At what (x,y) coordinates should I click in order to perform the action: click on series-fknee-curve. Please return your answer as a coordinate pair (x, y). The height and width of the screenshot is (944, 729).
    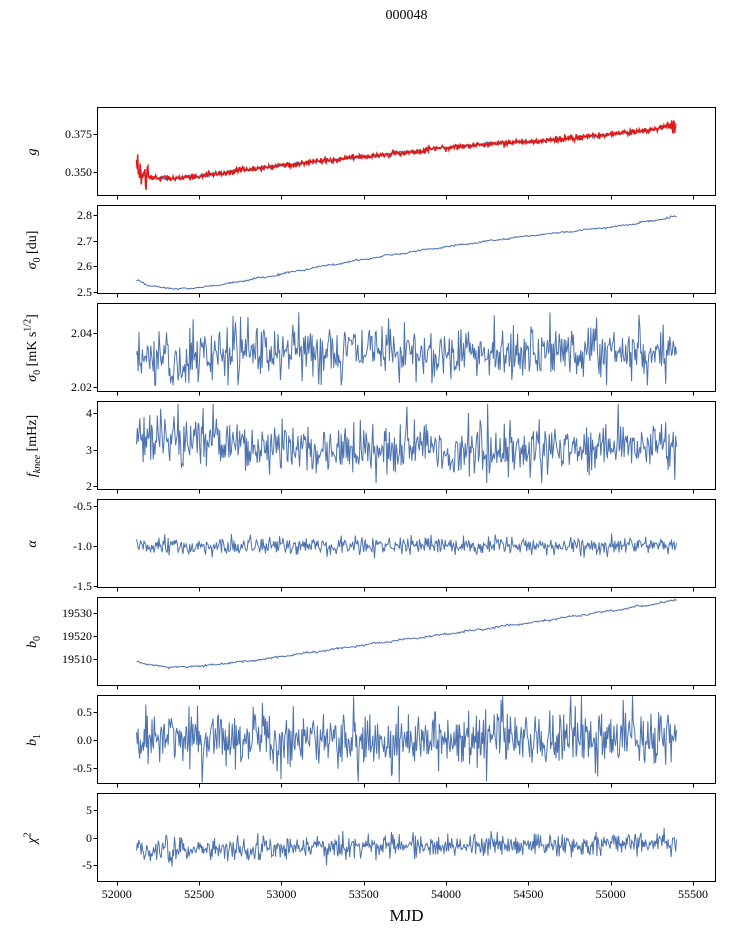
    Looking at the image, I should click on (406, 443).